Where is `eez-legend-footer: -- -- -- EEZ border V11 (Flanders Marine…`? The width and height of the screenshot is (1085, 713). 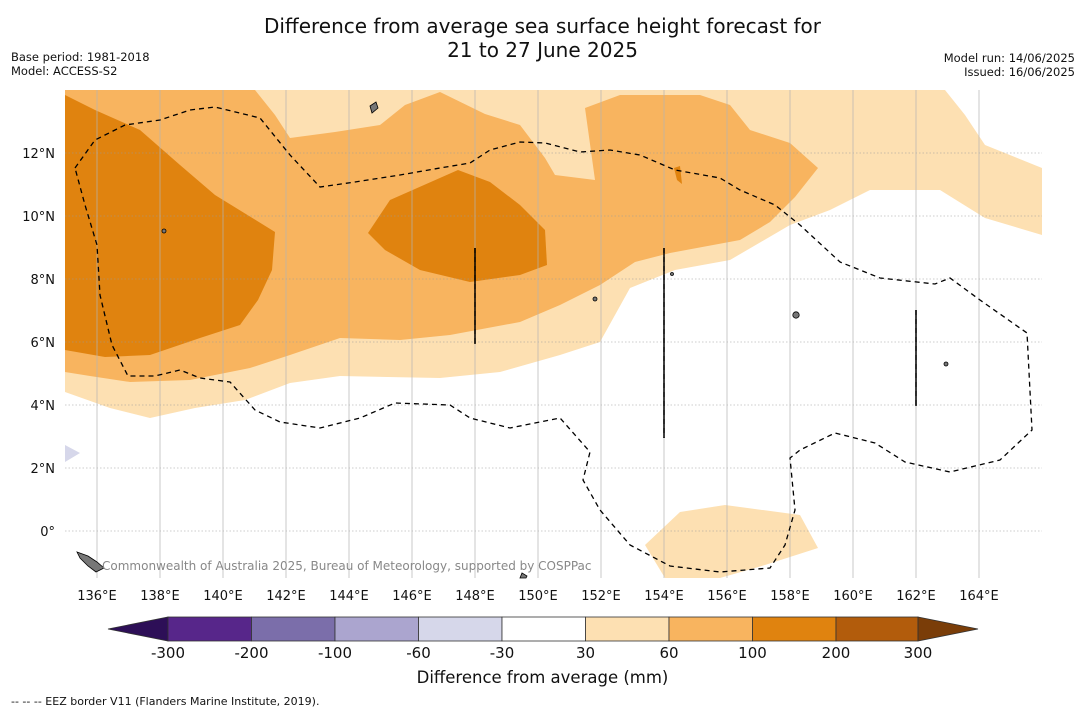 eez-legend-footer: -- -- -- EEZ border V11 (Flanders Marine… is located at coordinates (165, 701).